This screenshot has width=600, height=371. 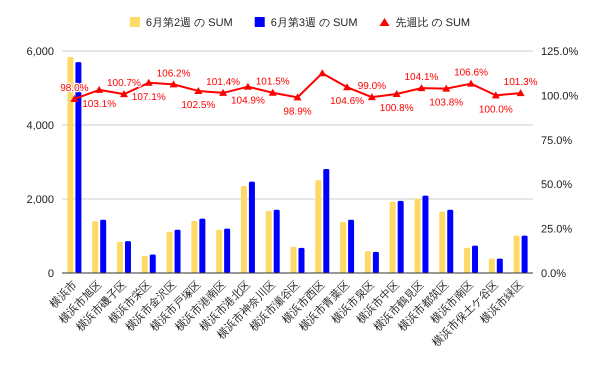 I want to click on data-label: 101.4%, so click(x=223, y=82).